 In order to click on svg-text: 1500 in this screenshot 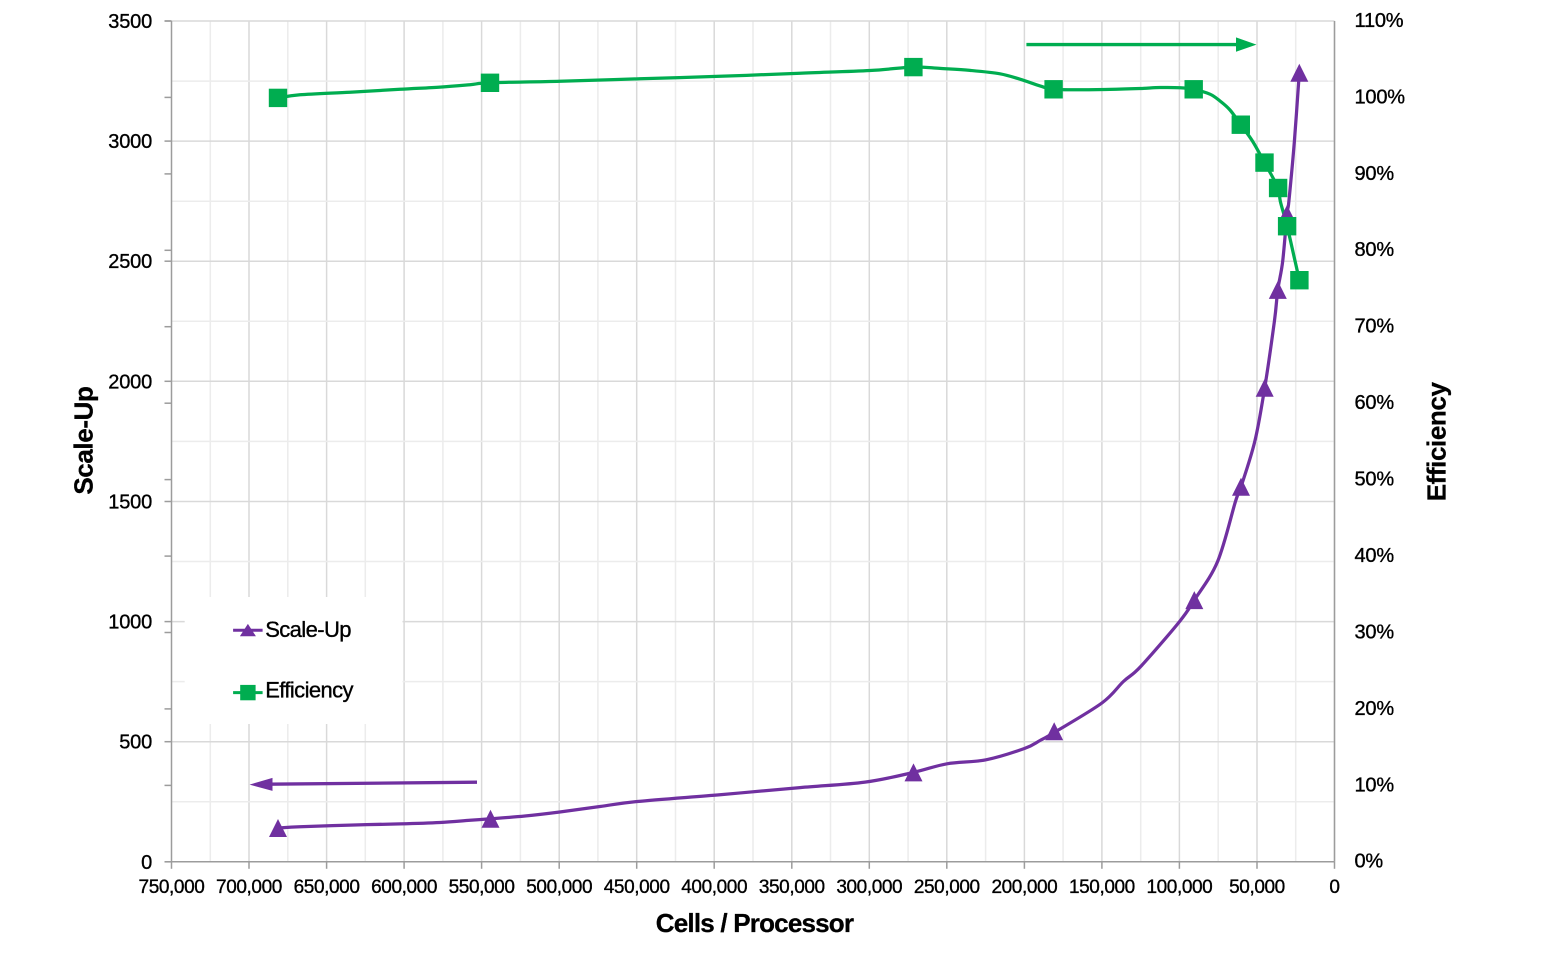, I will do `click(130, 503)`.